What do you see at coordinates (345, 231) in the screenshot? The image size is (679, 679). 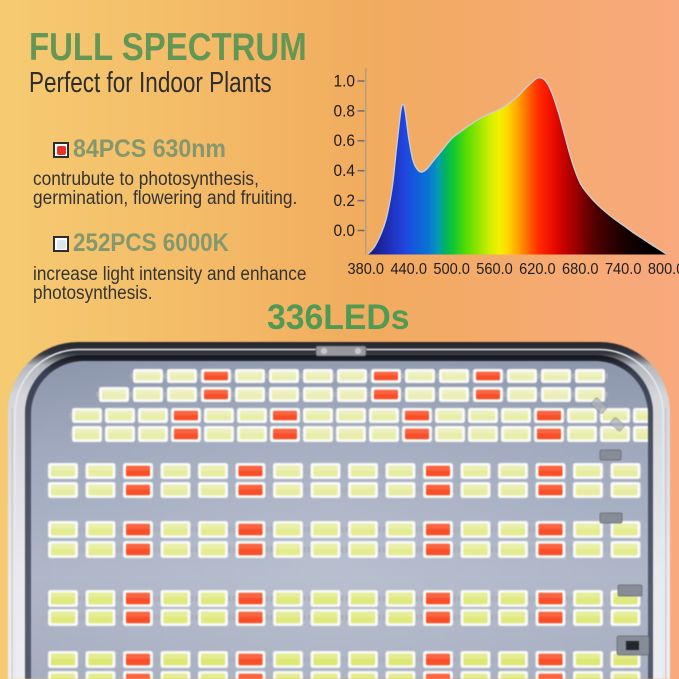 I see `svg-text: 0.0` at bounding box center [345, 231].